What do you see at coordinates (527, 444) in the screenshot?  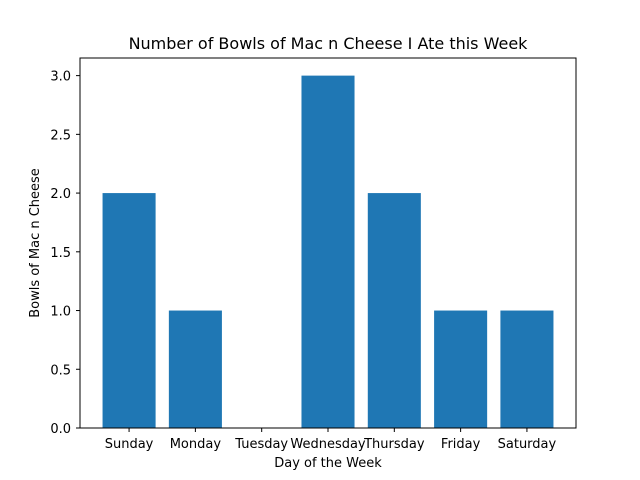 I see `x-tick-label-saturday: Saturday` at bounding box center [527, 444].